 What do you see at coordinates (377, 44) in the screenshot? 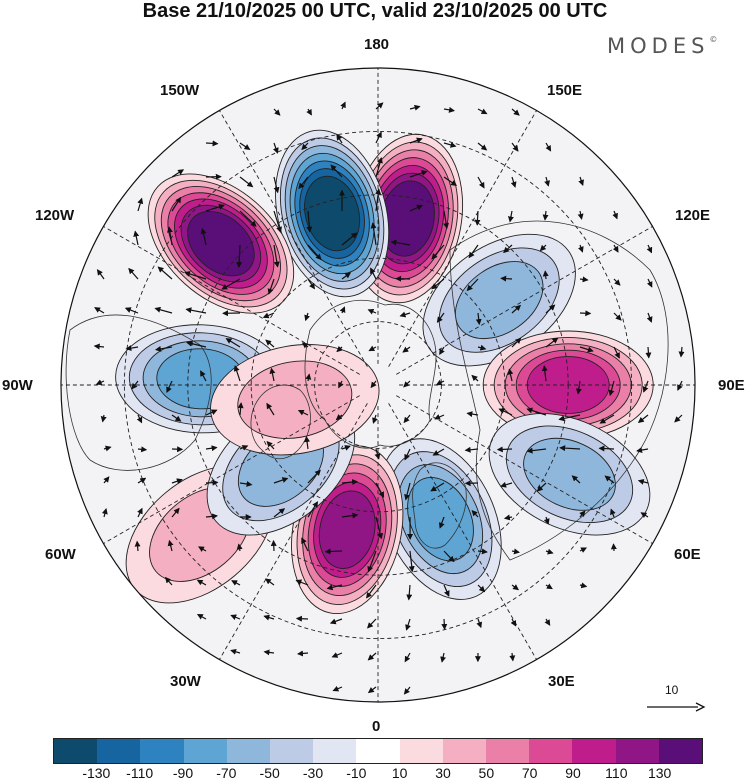
I see `lon-label-180: 180` at bounding box center [377, 44].